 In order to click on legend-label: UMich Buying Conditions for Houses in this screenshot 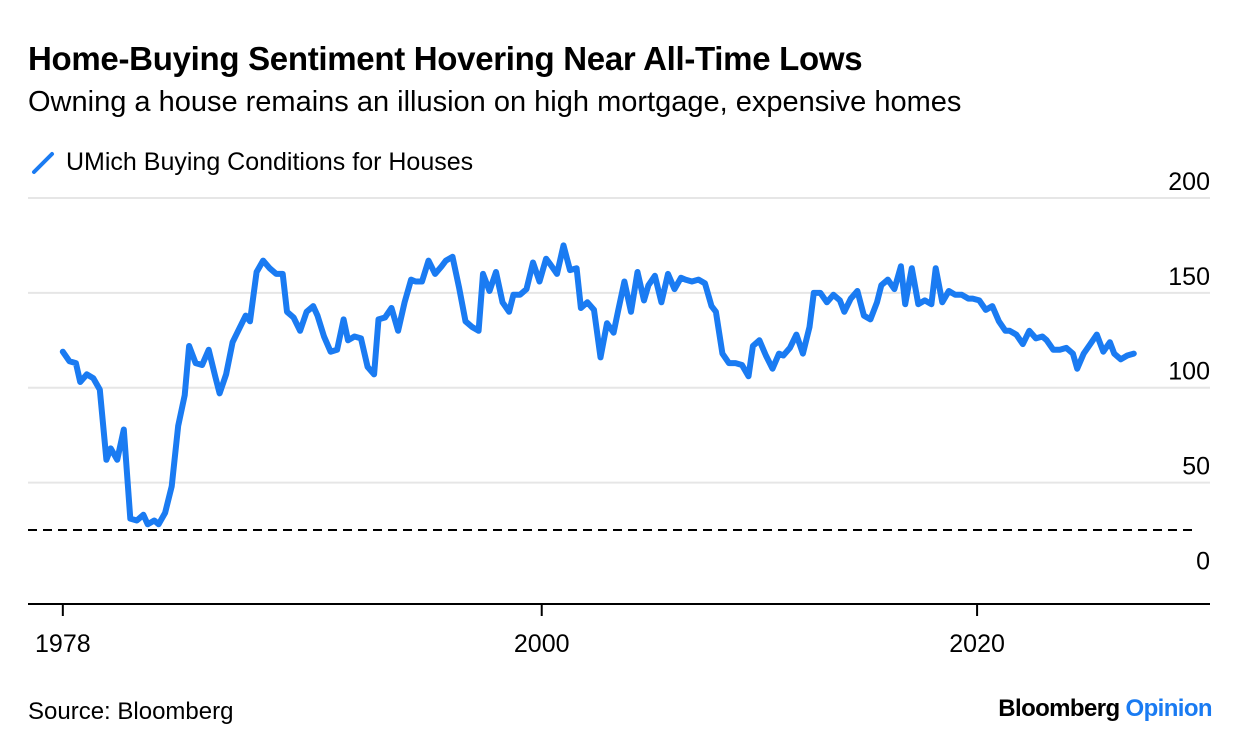, I will do `click(270, 162)`.